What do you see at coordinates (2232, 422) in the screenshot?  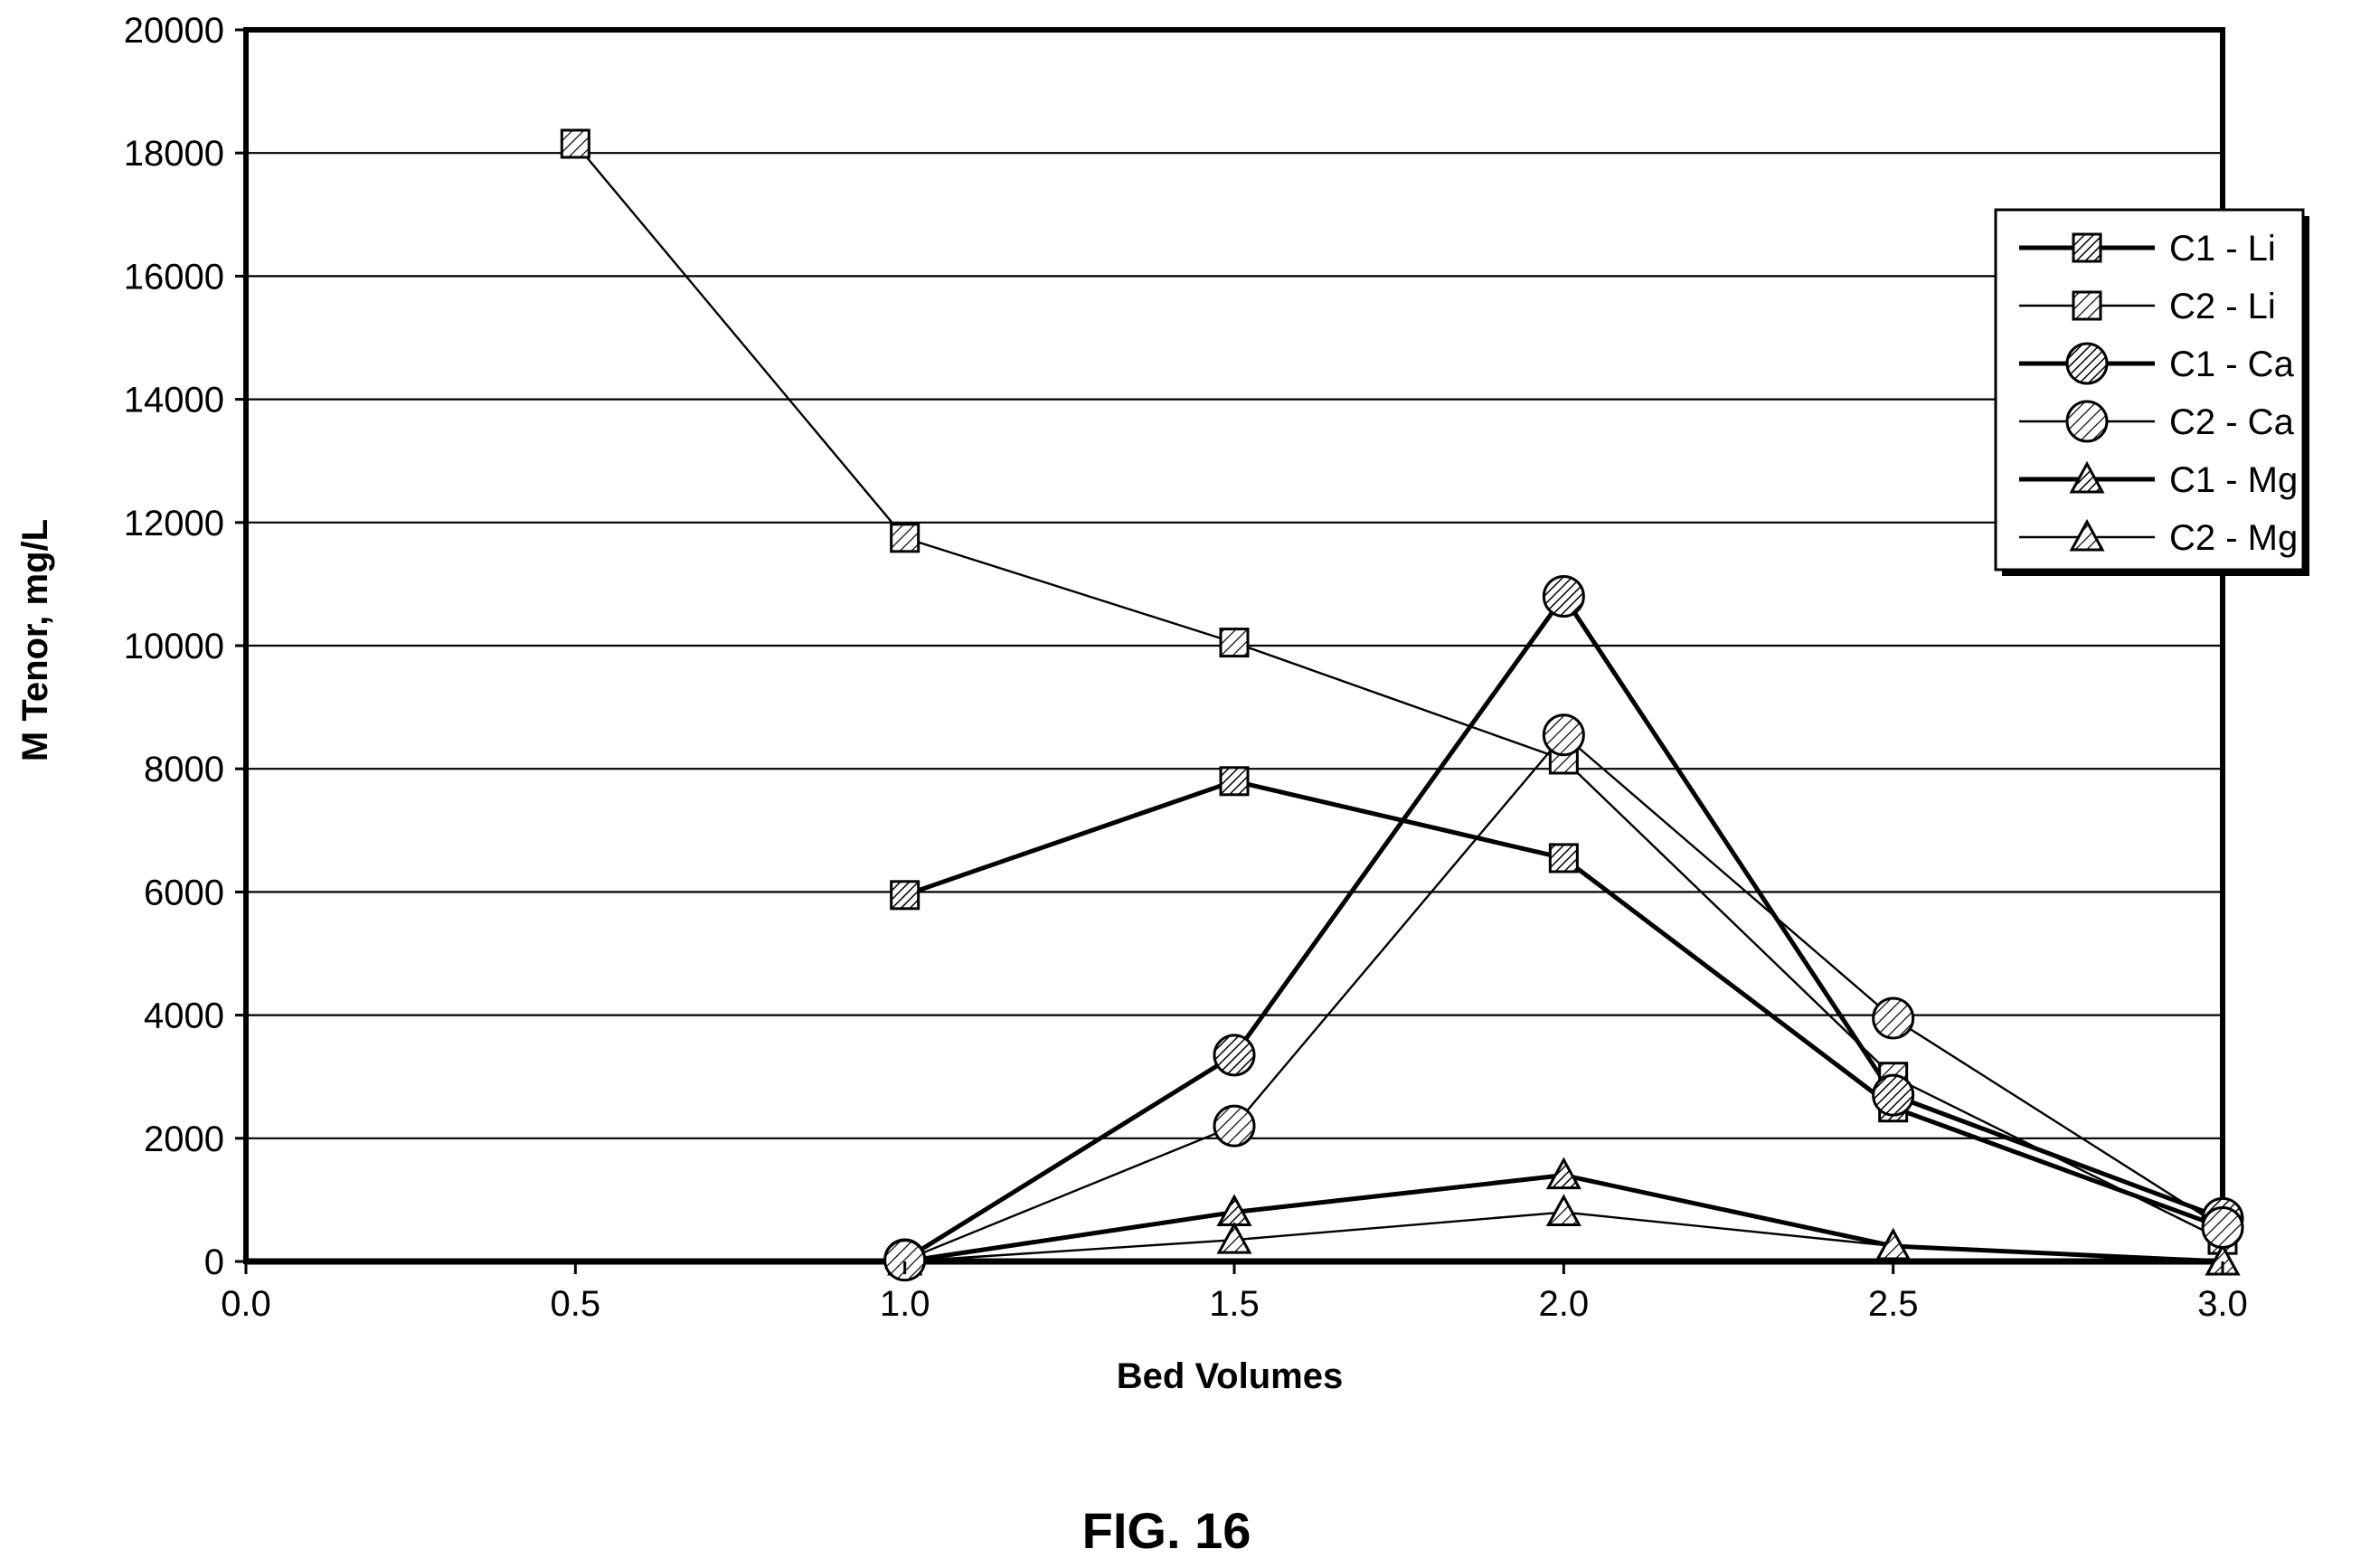 I see `legend-label: C2 - Ca` at bounding box center [2232, 422].